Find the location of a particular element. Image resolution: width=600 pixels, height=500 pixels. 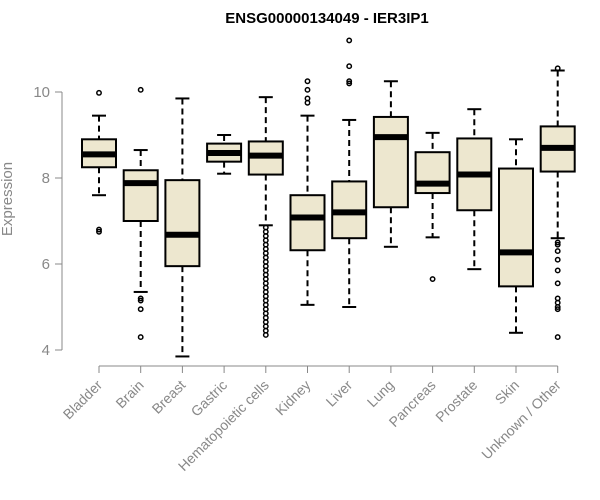

box-brain is located at coordinates (140, 213).